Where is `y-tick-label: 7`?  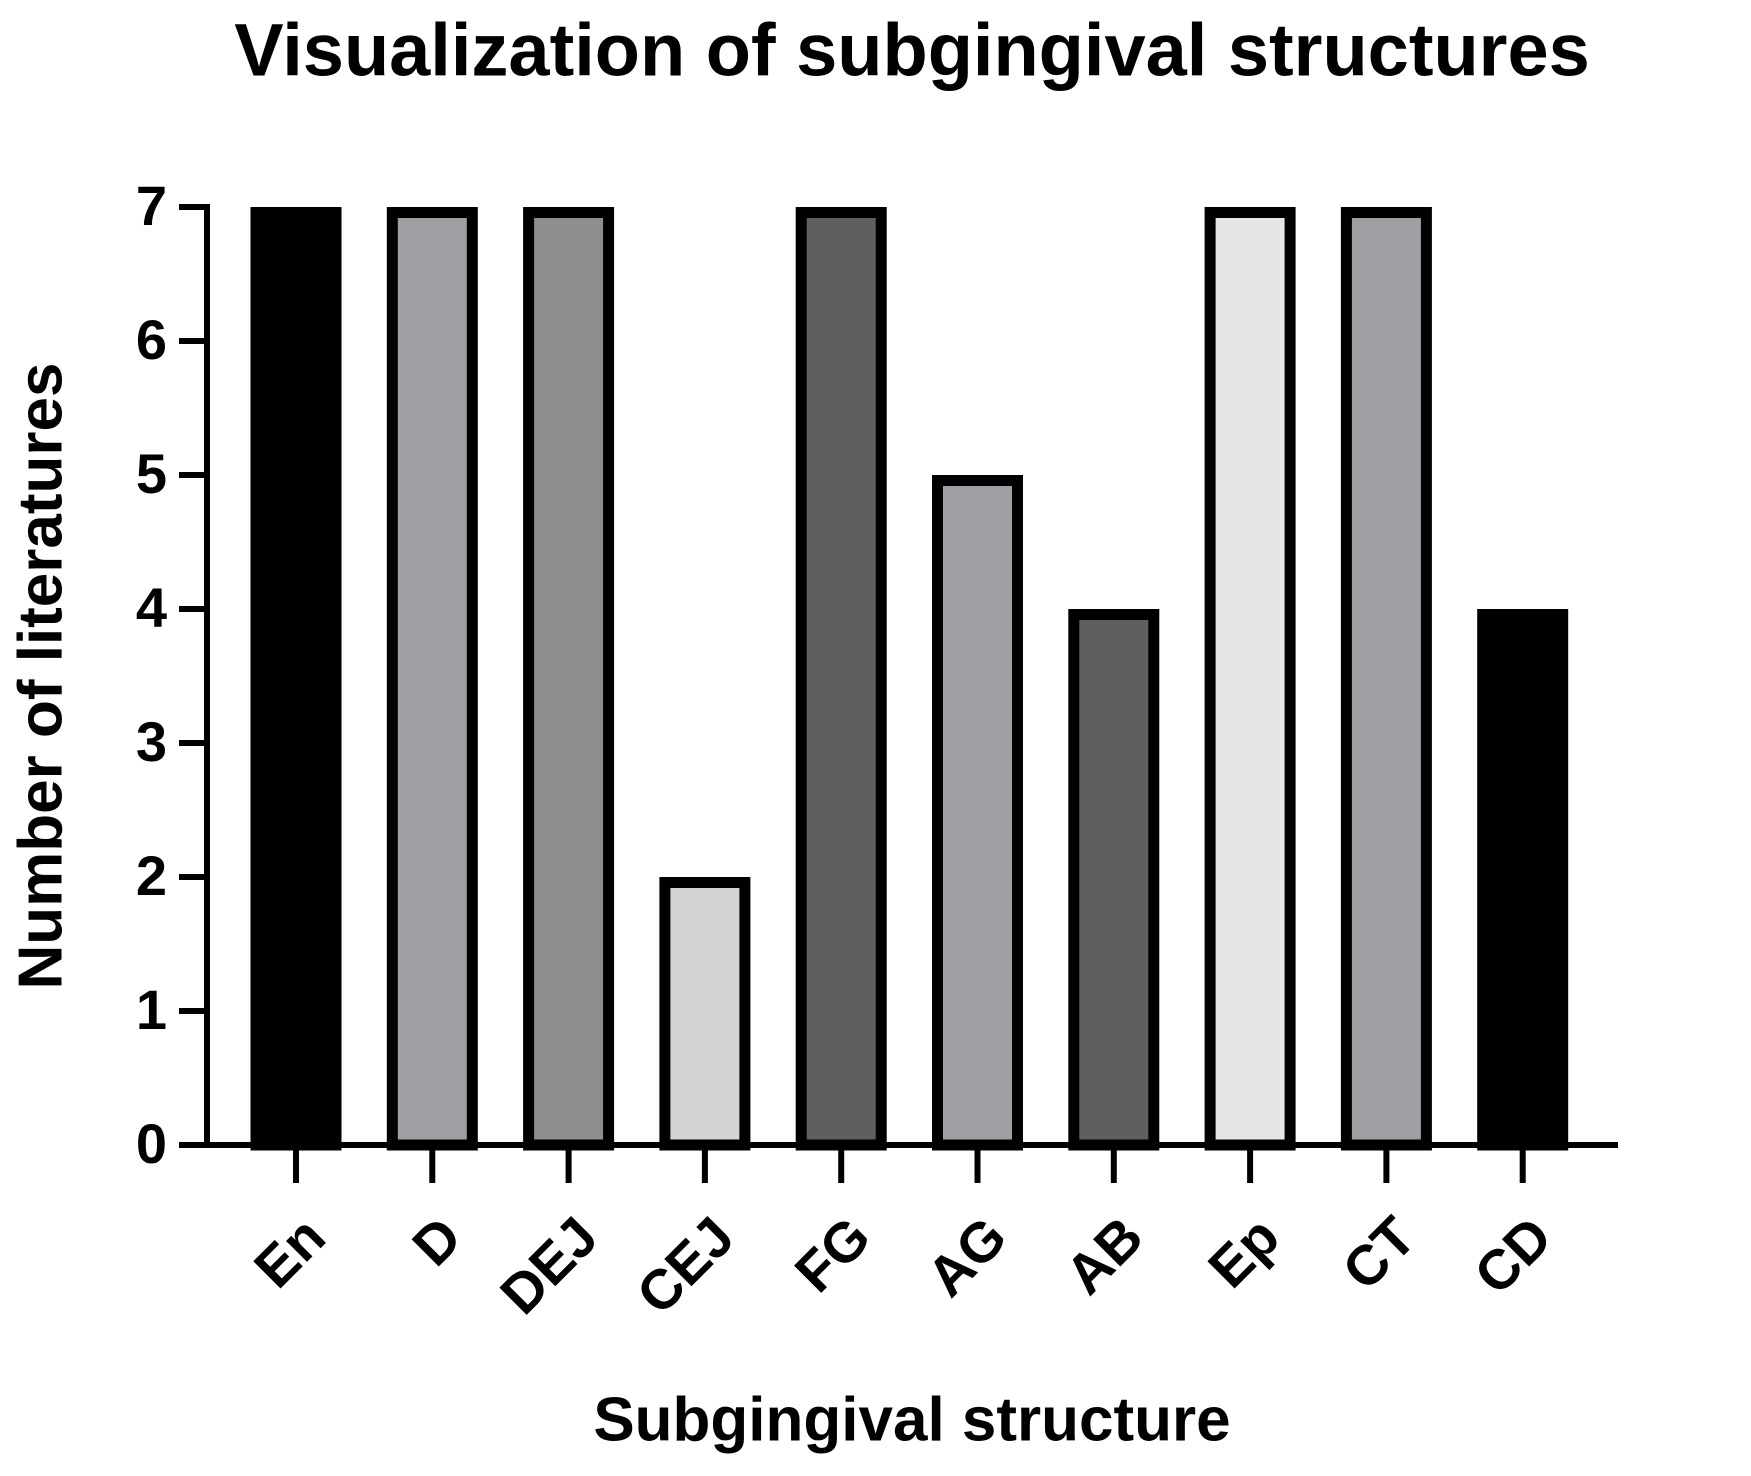 y-tick-label: 7 is located at coordinates (151, 205).